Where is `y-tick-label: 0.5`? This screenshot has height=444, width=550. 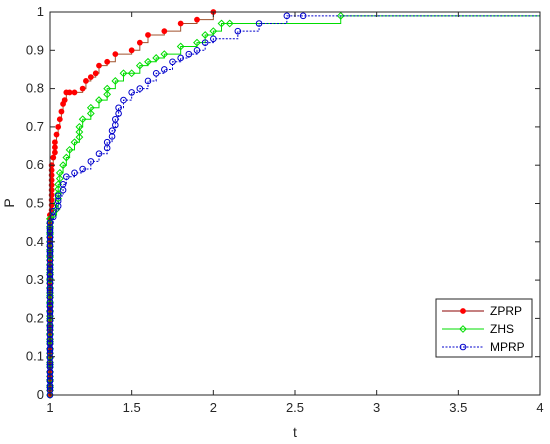
y-tick-label: 0.5 is located at coordinates (35, 203).